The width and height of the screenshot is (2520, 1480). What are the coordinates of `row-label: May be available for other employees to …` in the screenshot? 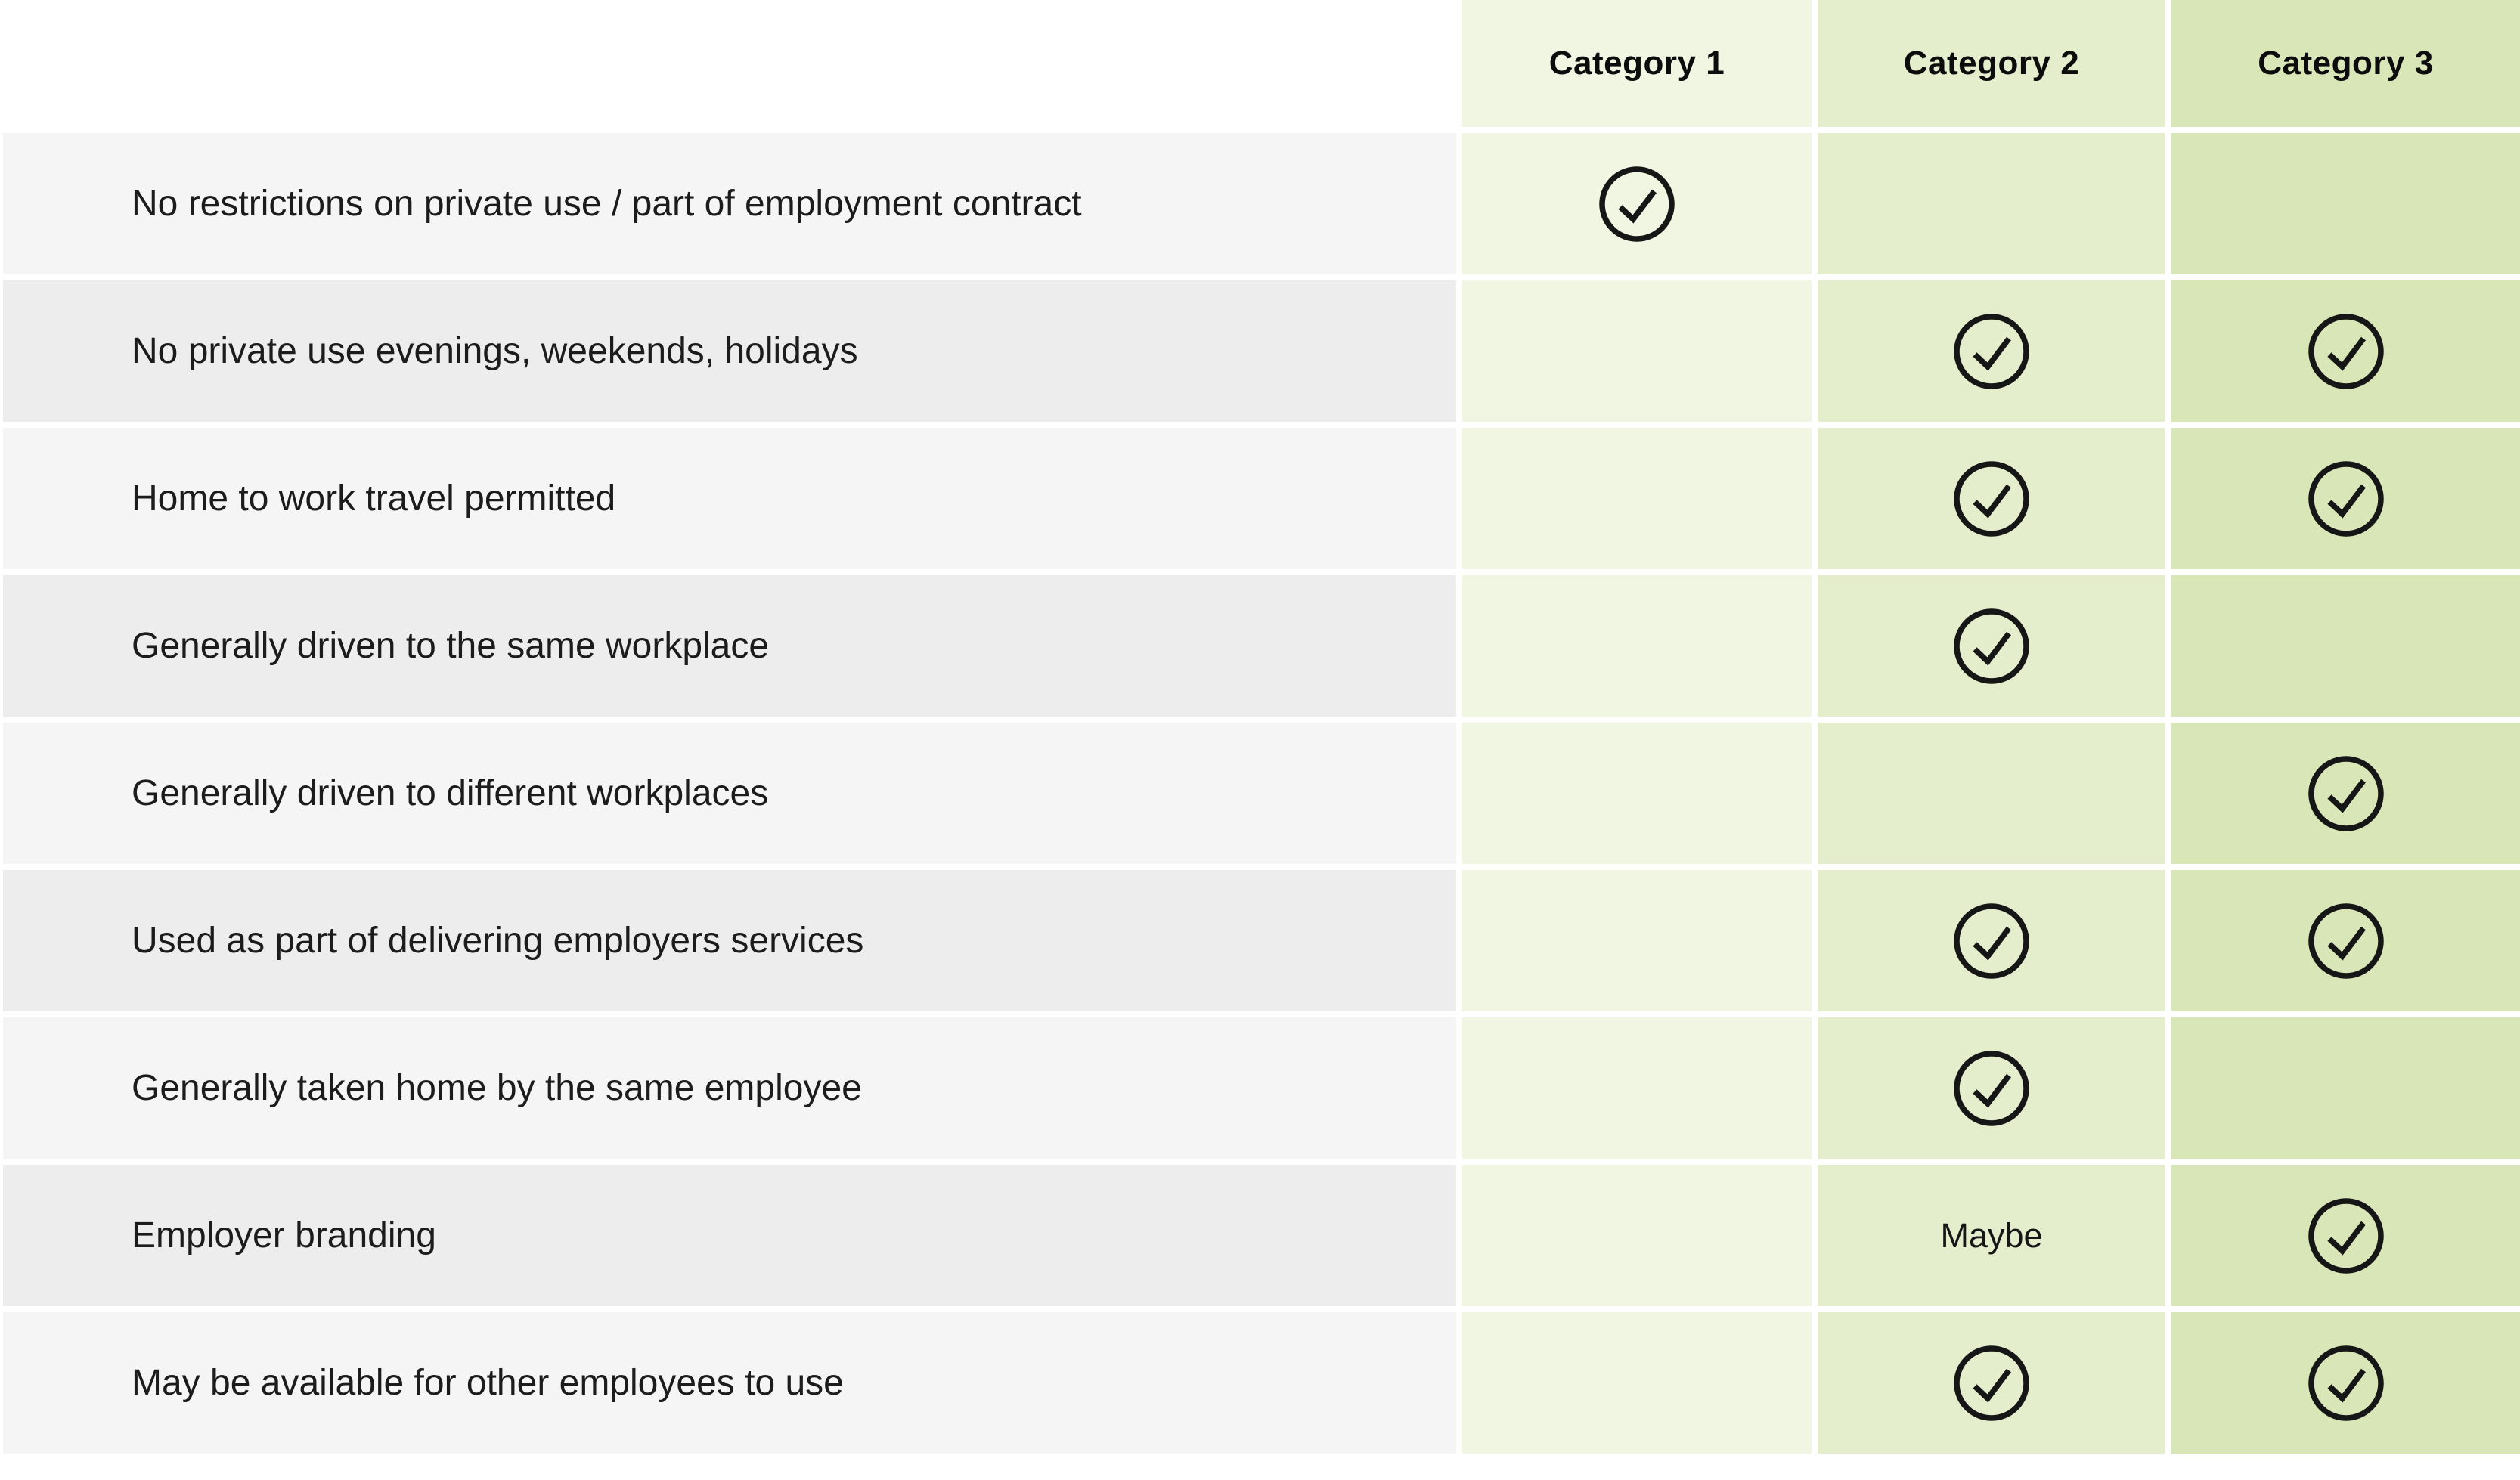 It's located at (728, 1383).